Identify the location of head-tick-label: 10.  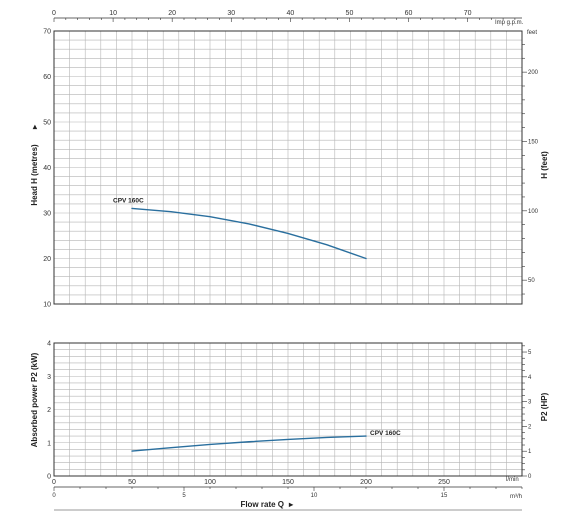
(47, 305).